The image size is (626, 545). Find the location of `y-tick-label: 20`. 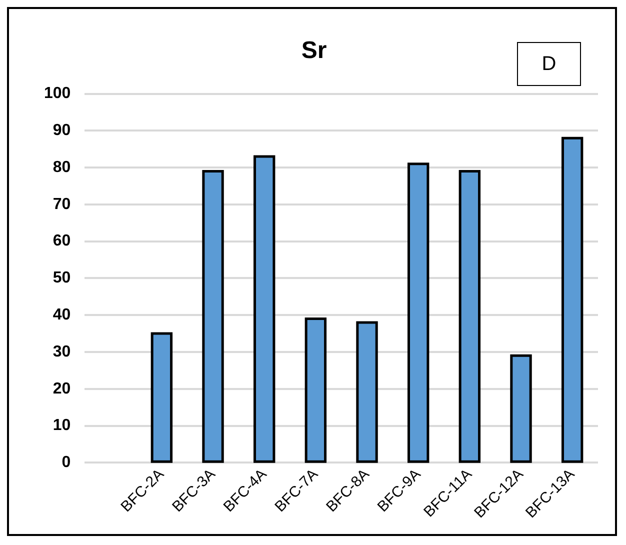

y-tick-label: 20 is located at coordinates (61, 389).